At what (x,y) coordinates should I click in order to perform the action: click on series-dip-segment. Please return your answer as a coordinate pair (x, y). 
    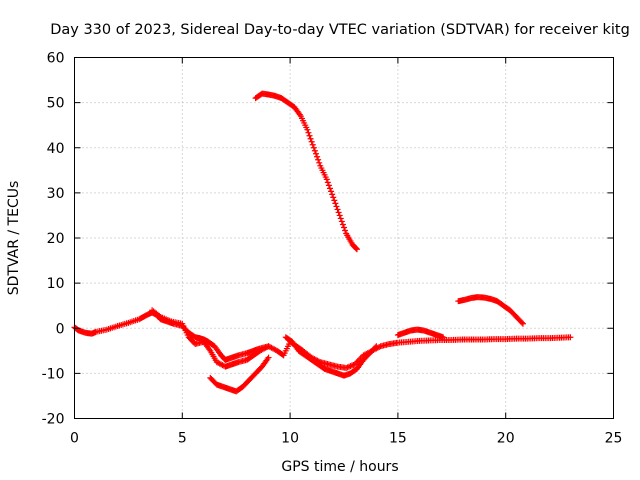
    Looking at the image, I should click on (239, 374).